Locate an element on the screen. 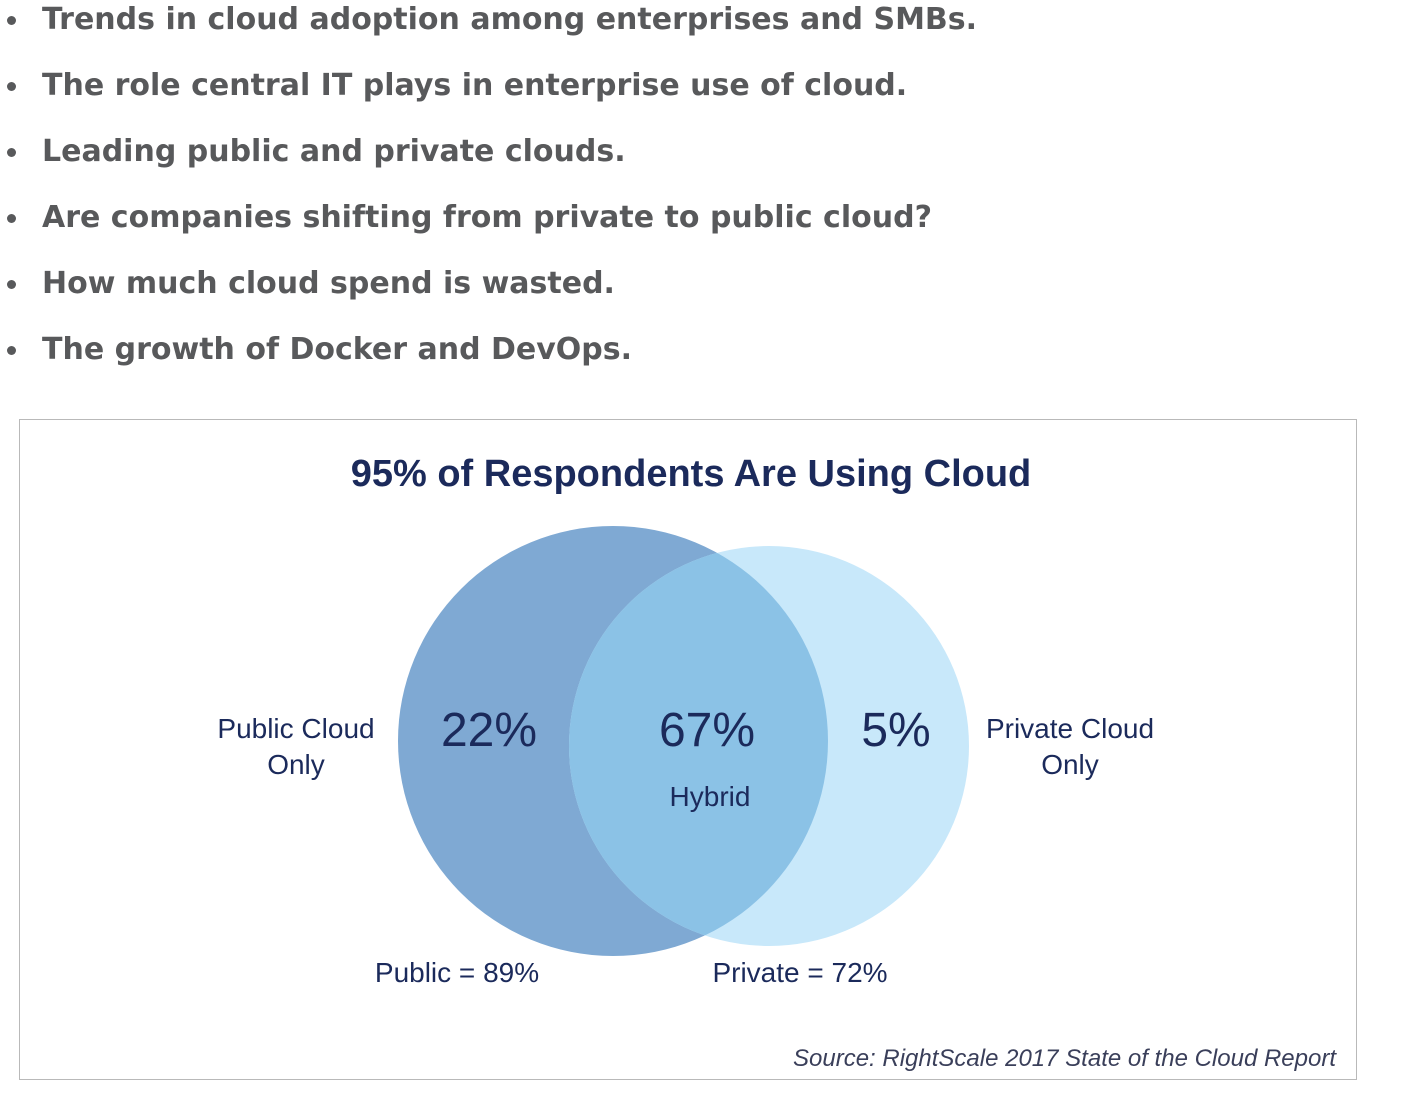 This screenshot has height=1114, width=1420. hybrid-overlap is located at coordinates (698, 746).